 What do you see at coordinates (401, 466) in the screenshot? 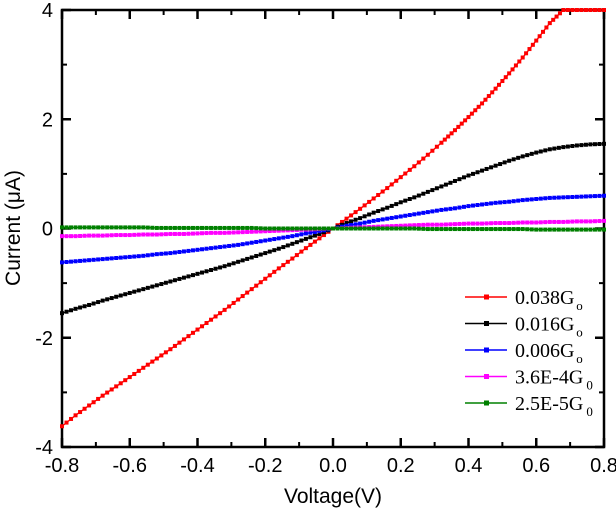
I see `x-tick-label-5: 0.2` at bounding box center [401, 466].